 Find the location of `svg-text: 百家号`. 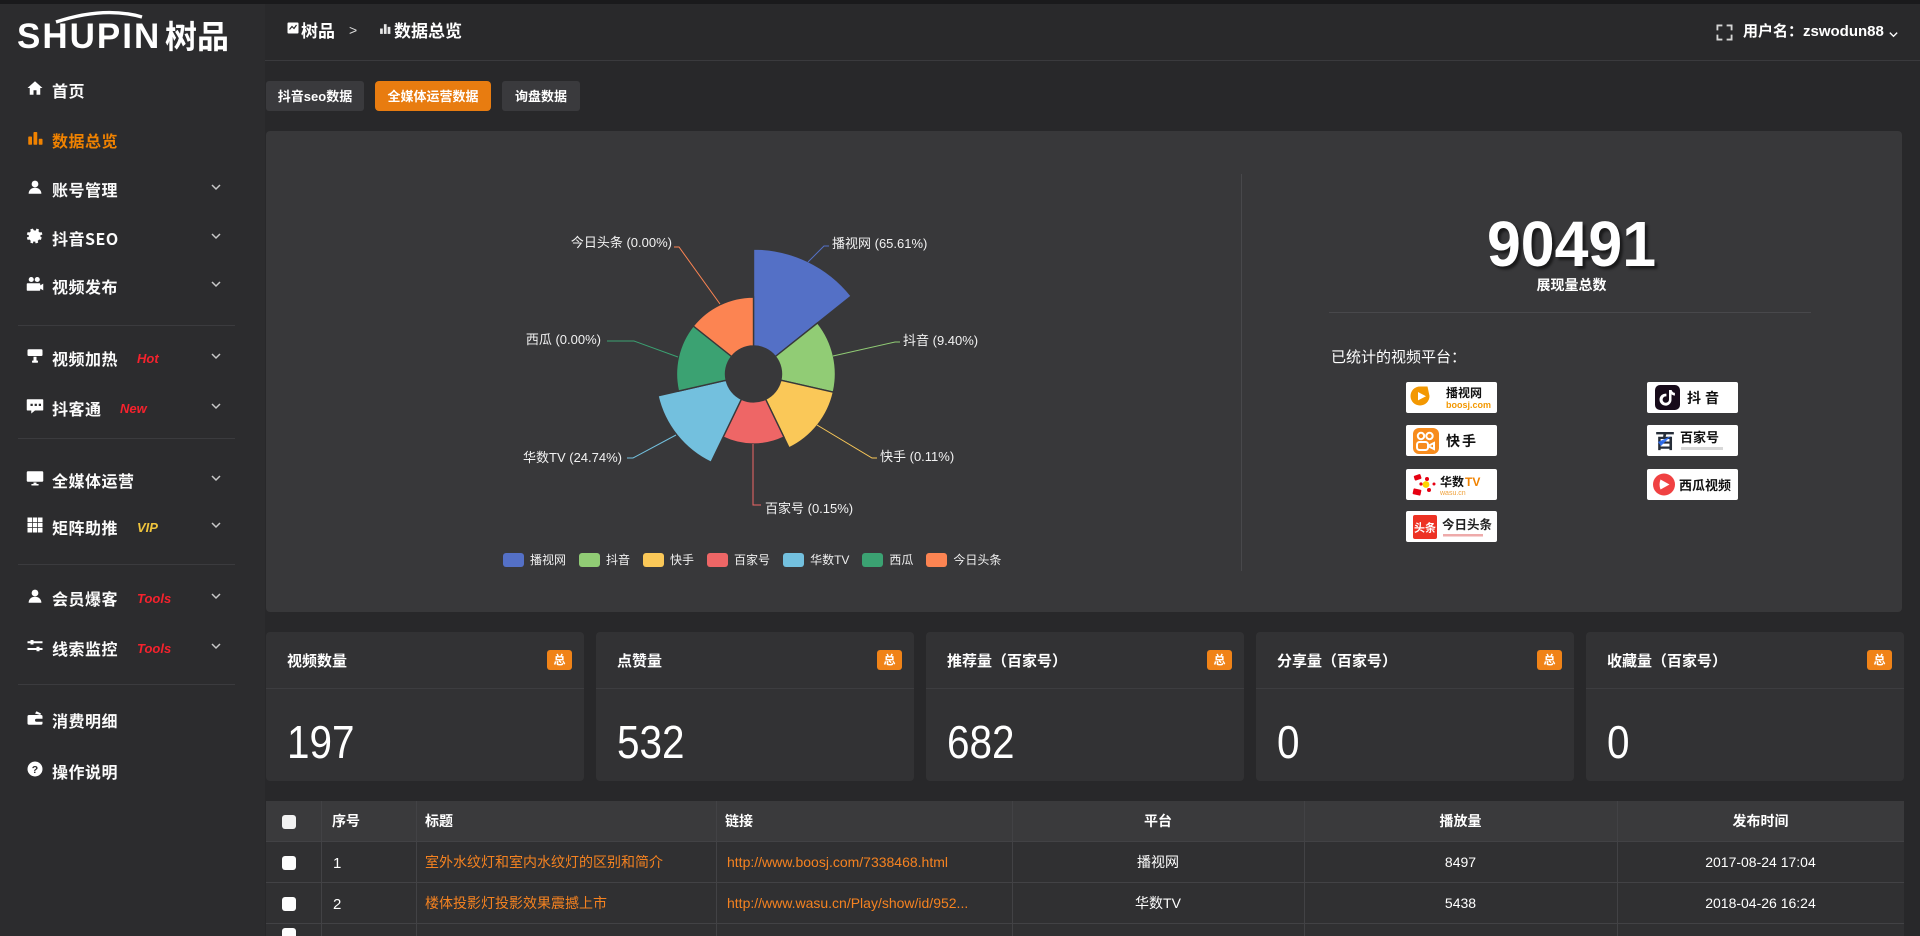

svg-text: 百家号 is located at coordinates (1699, 436).